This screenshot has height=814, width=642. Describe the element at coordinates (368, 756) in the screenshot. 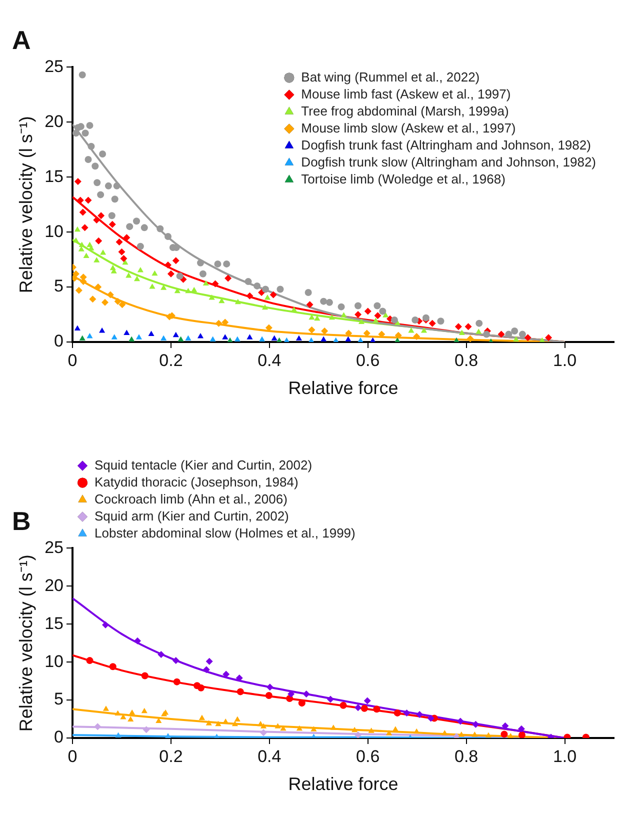

I see `x-tick-label: 0.6` at that location.